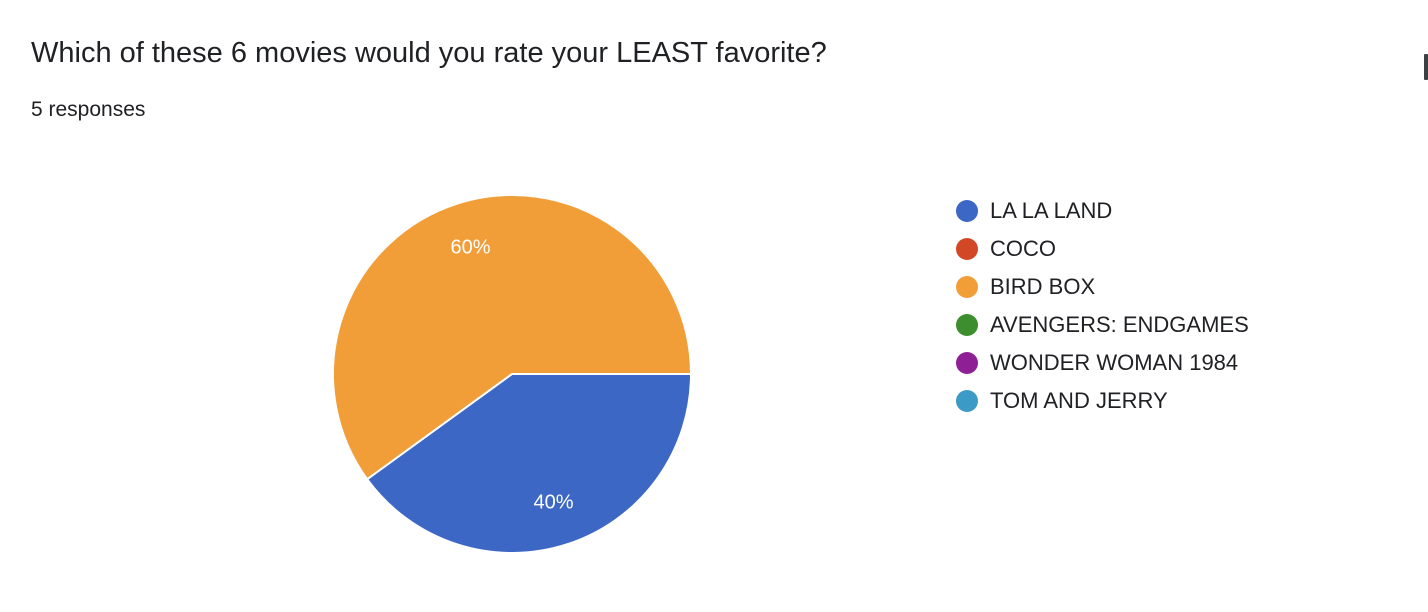 The height and width of the screenshot is (612, 1428). What do you see at coordinates (1119, 324) in the screenshot?
I see `legend-label: AVENGERS: ENDGAMES` at bounding box center [1119, 324].